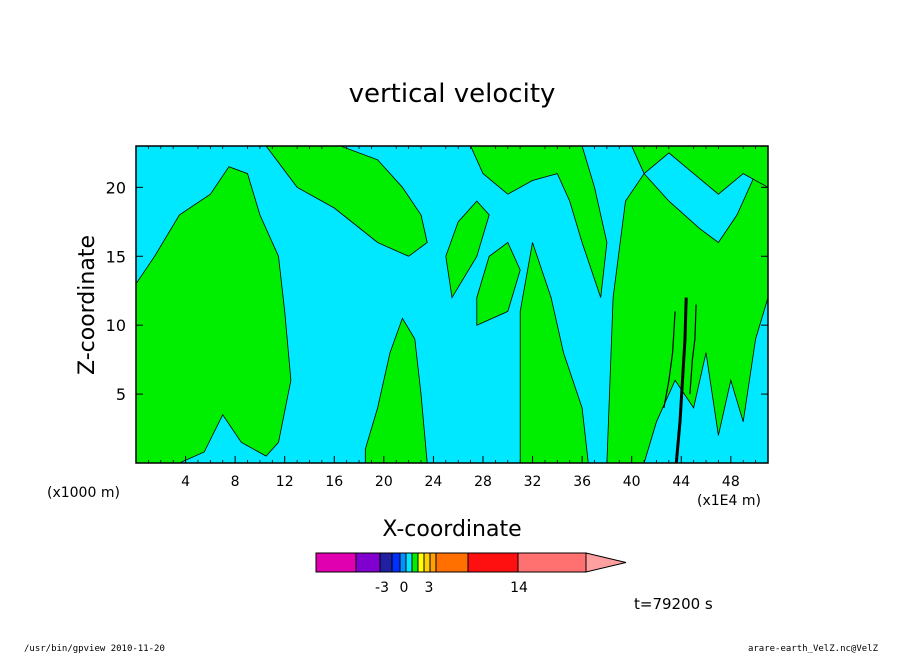  What do you see at coordinates (451, 529) in the screenshot?
I see `x-axis-label: X-coordinate` at bounding box center [451, 529].